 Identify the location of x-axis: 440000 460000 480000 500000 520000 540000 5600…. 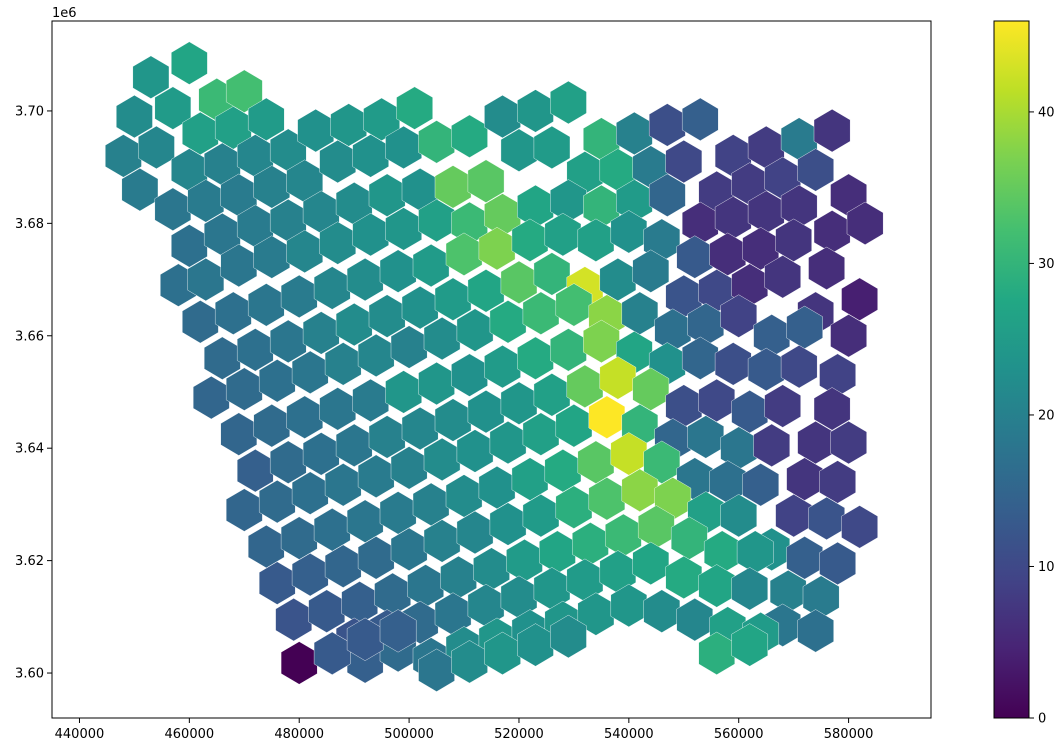
(464, 730).